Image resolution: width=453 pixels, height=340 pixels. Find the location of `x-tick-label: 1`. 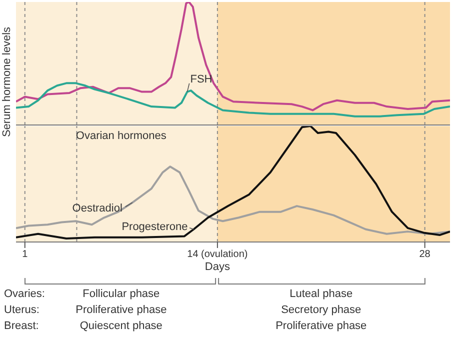

x-tick-label: 1 is located at coordinates (25, 254).